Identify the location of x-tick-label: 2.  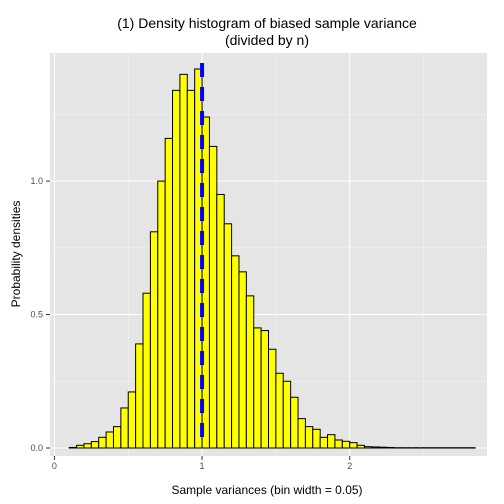
(349, 466).